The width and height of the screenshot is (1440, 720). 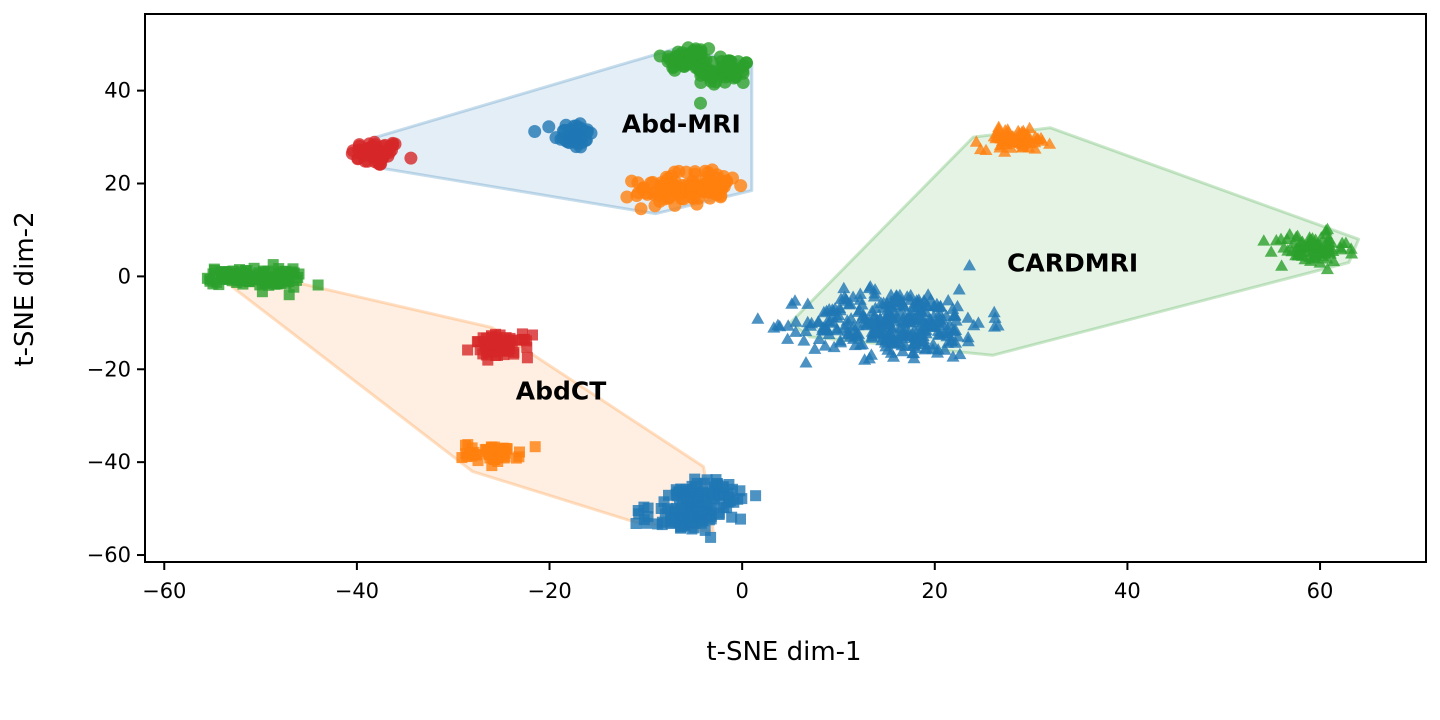 I want to click on label-abd-mri: Abd-MRI, so click(x=681, y=123).